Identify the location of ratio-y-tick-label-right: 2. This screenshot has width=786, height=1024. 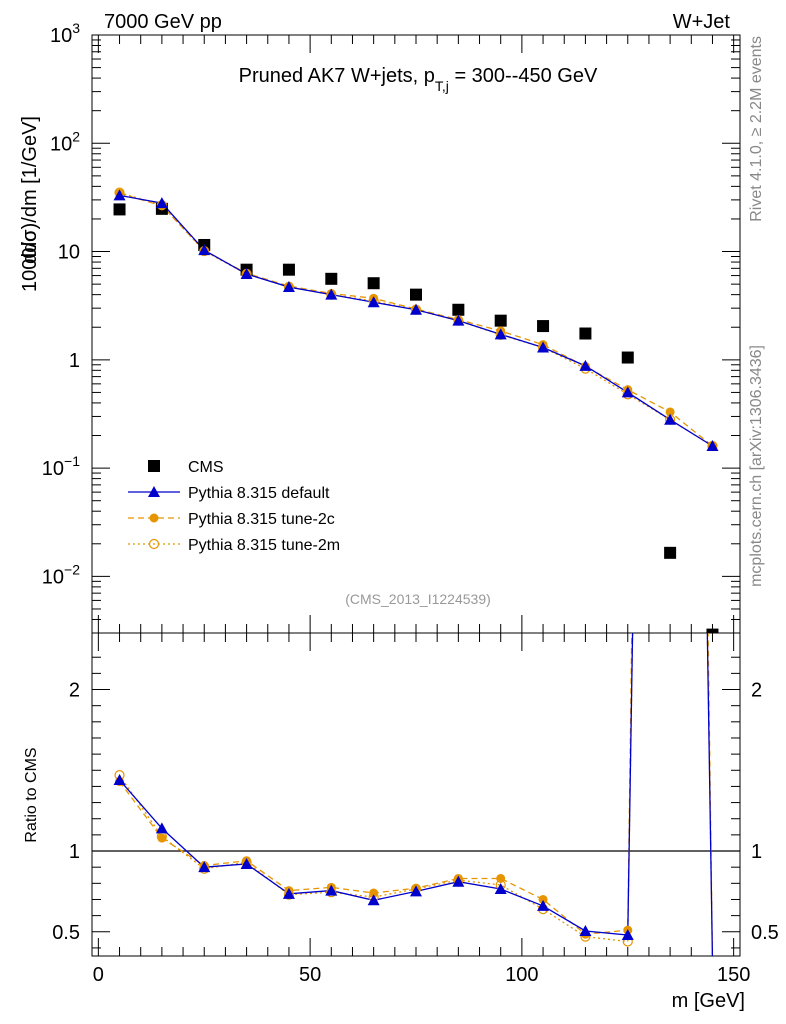
(756, 691).